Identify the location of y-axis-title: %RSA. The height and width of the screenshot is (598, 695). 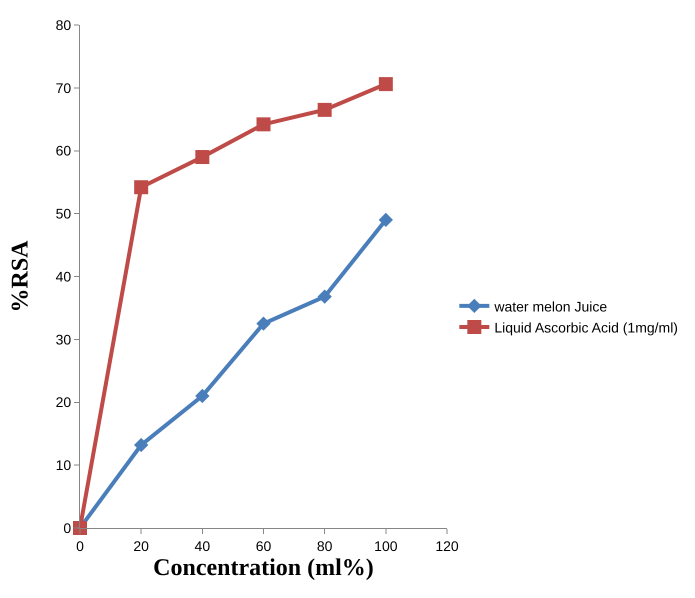
(21, 276).